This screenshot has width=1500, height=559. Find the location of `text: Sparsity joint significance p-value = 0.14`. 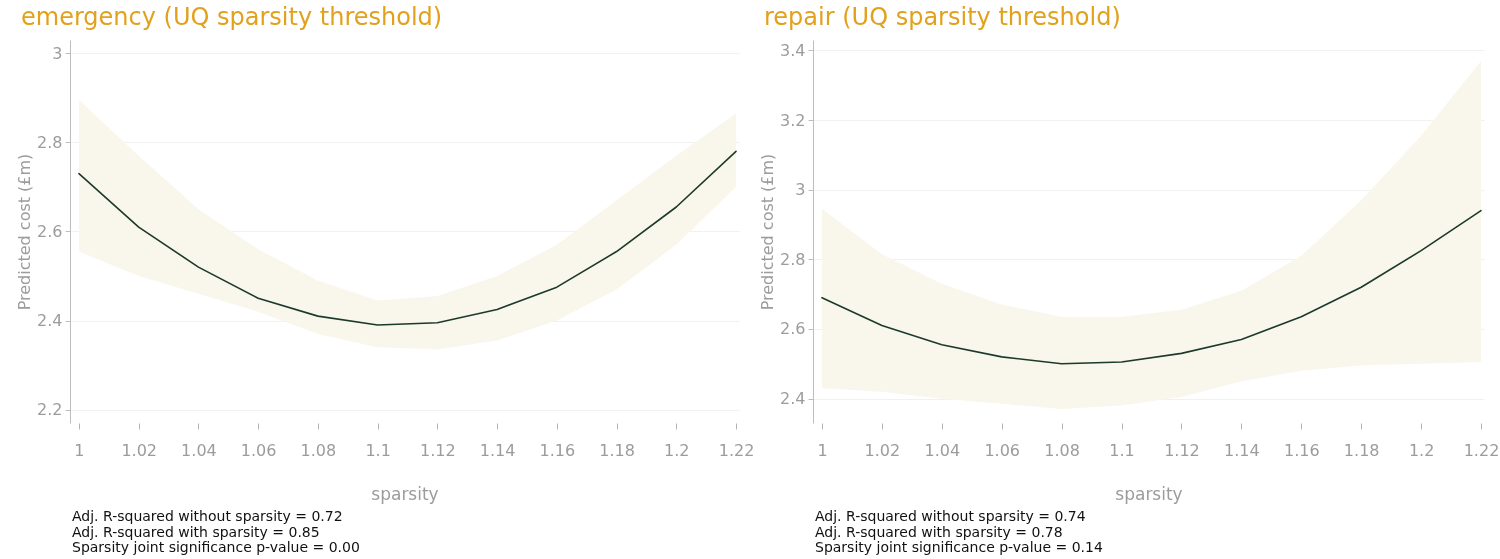

text: Sparsity joint significance p-value = 0.14 is located at coordinates (959, 547).